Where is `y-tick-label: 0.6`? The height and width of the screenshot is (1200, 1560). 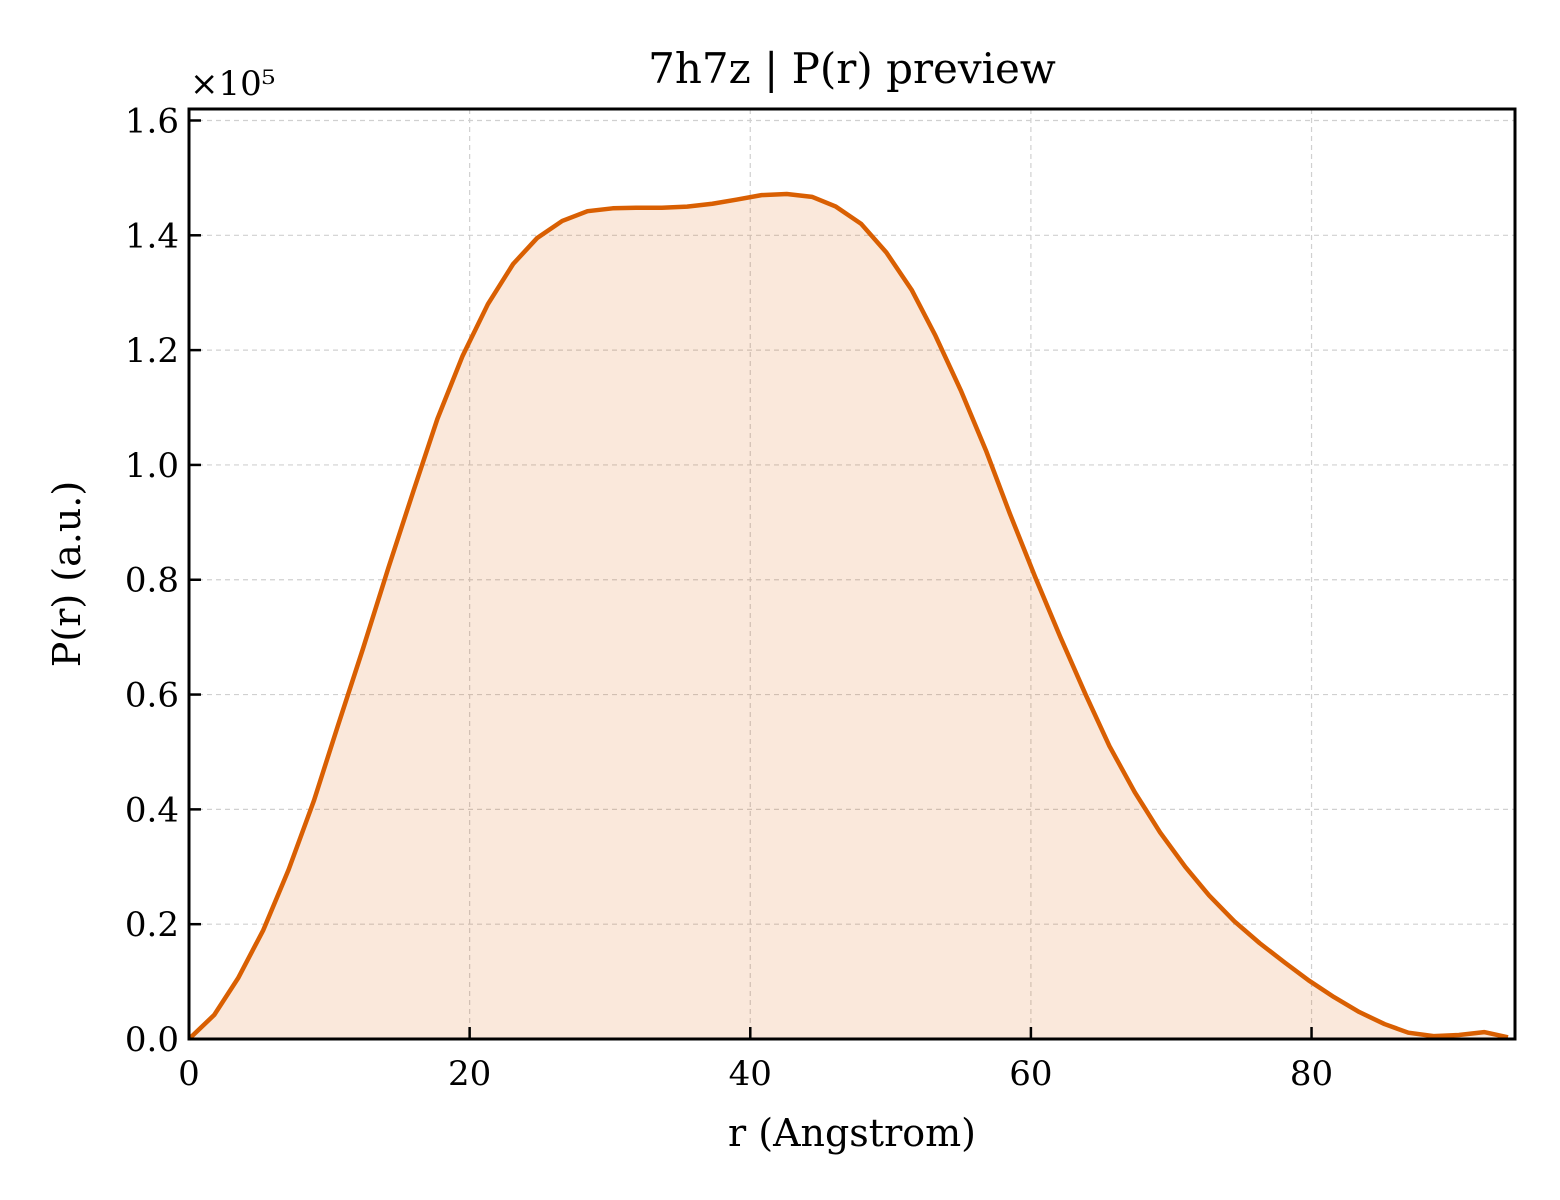
y-tick-label: 0.6 is located at coordinates (152, 696).